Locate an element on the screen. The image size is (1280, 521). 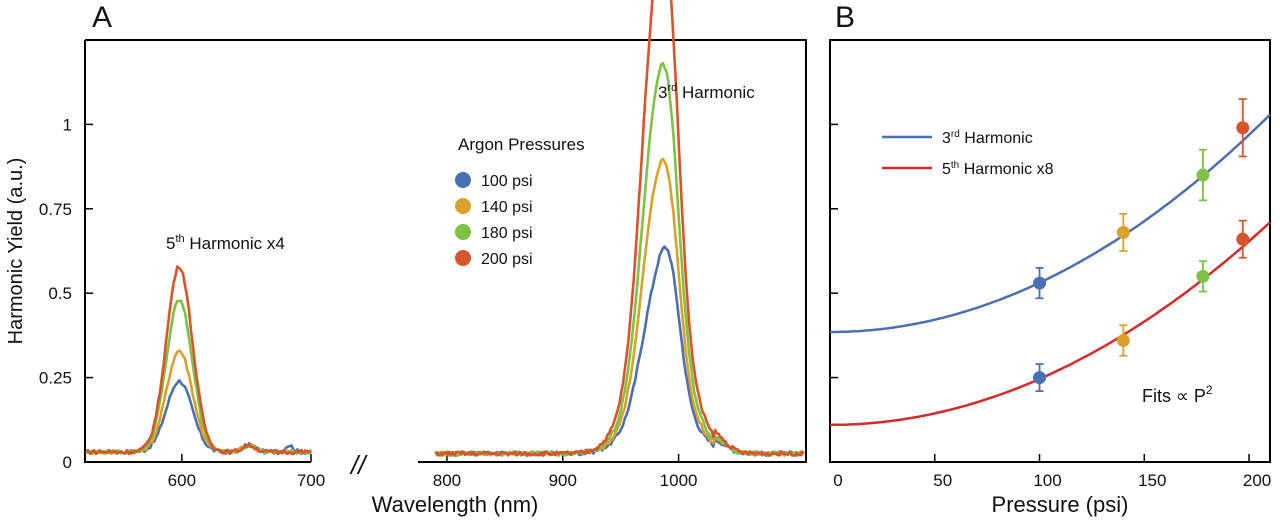
legend-label-100: 100 psi is located at coordinates (507, 181).